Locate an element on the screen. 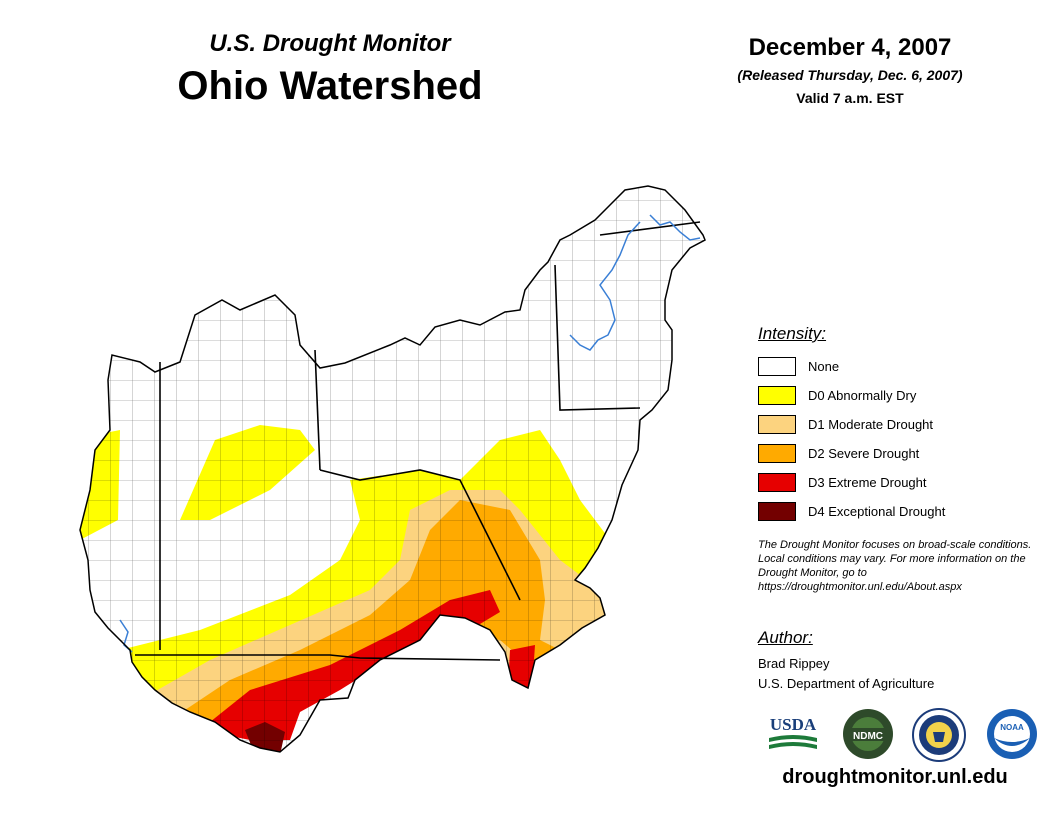 This screenshot has width=1056, height=816. legend-item-d4: D4 Exceptional Drought is located at coordinates (903, 511).